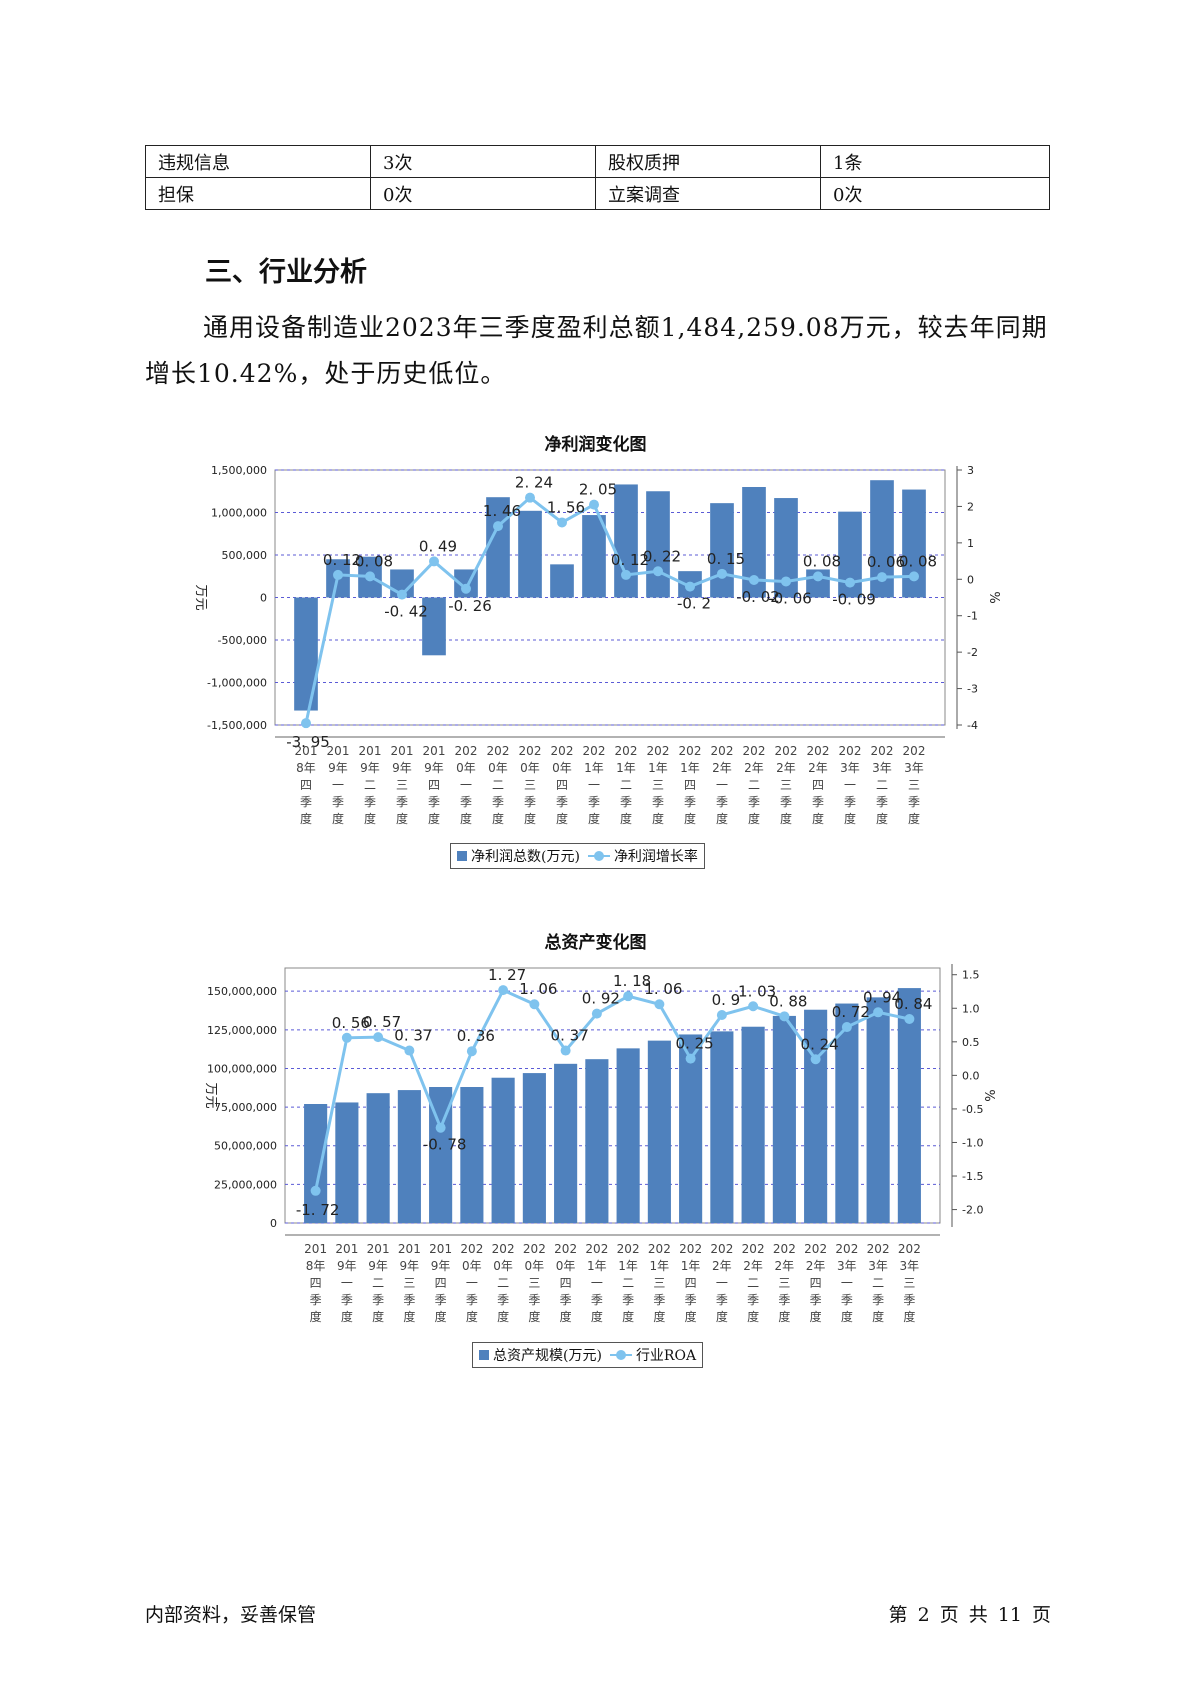 The height and width of the screenshot is (1684, 1191). What do you see at coordinates (570, 1036) in the screenshot?
I see `data-label: 0. 37` at bounding box center [570, 1036].